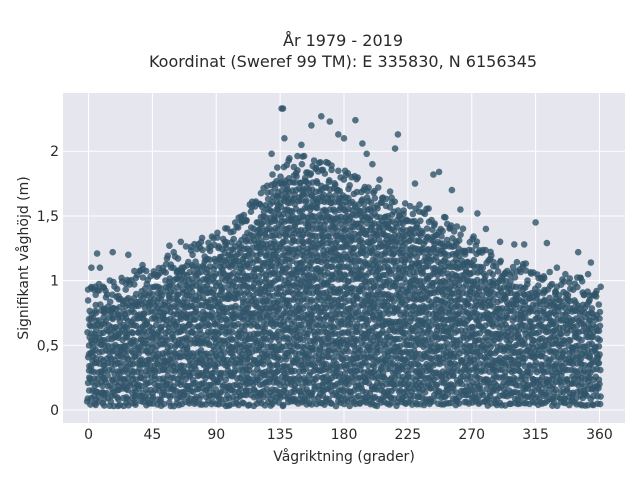  Describe the element at coordinates (344, 435) in the screenshot. I see `x-tick-label: 180` at that location.